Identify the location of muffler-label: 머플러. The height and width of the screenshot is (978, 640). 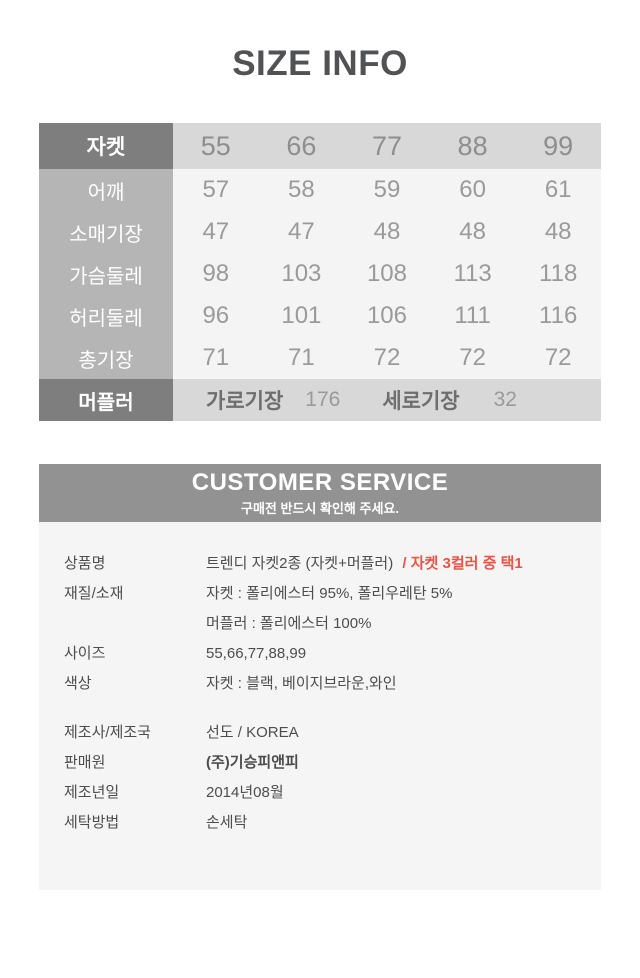
(106, 400).